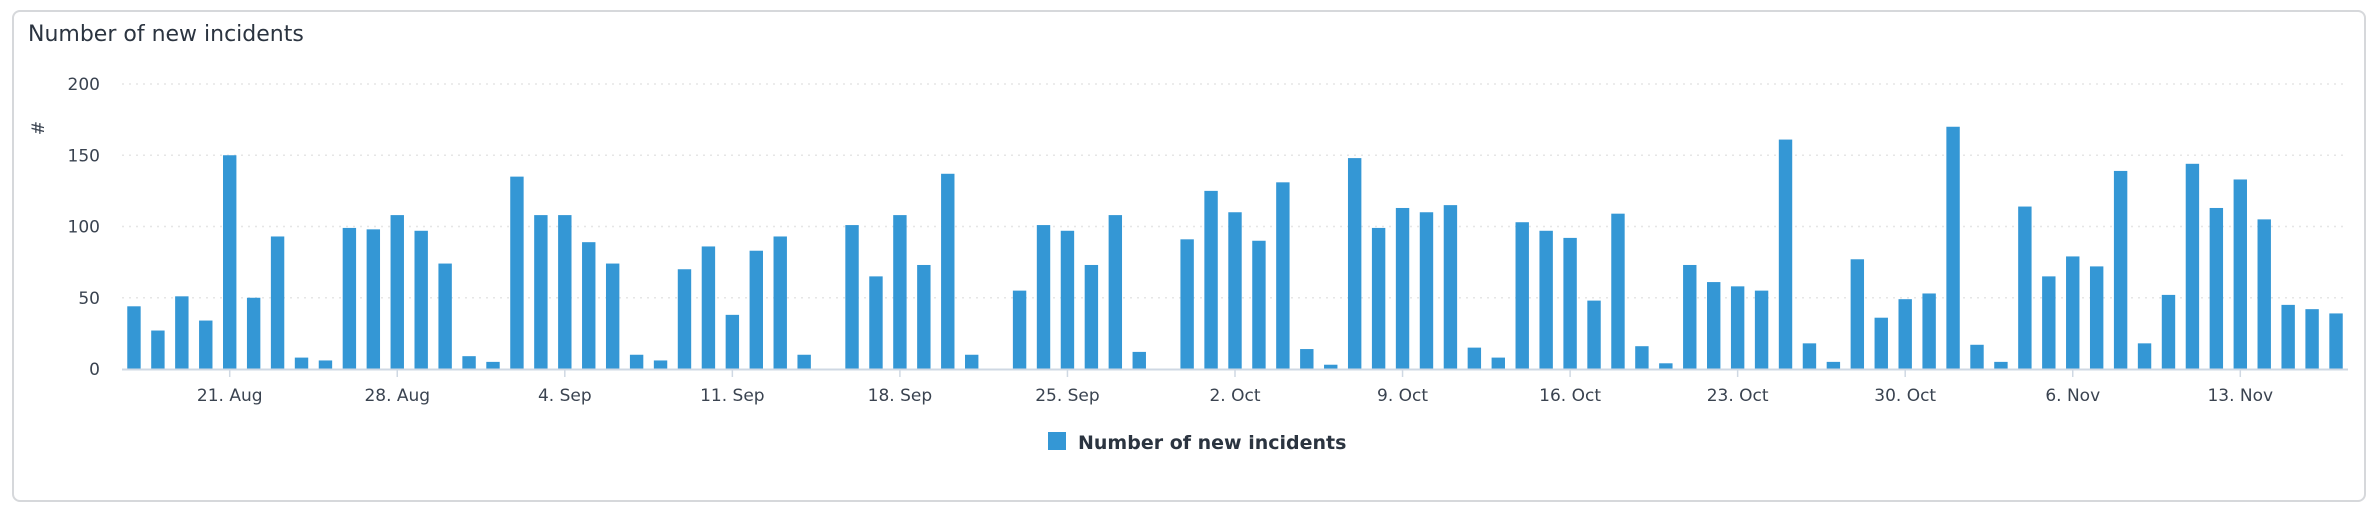 This screenshot has height=516, width=2378. What do you see at coordinates (1234, 396) in the screenshot?
I see `x-tick-label: 2. Oct` at bounding box center [1234, 396].